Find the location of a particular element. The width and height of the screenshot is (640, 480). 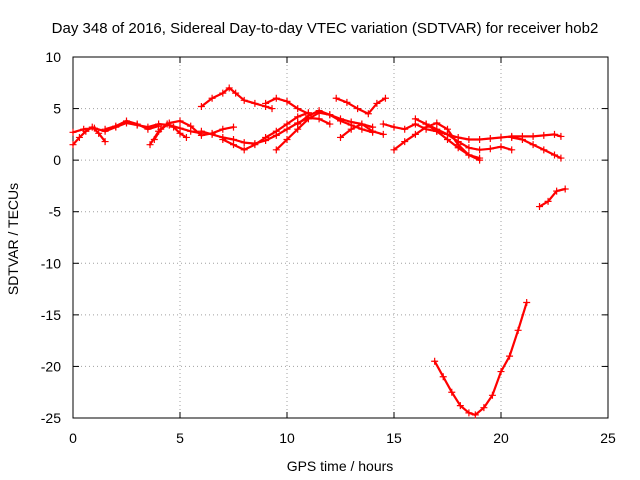

series-sat-s is located at coordinates (552, 198).